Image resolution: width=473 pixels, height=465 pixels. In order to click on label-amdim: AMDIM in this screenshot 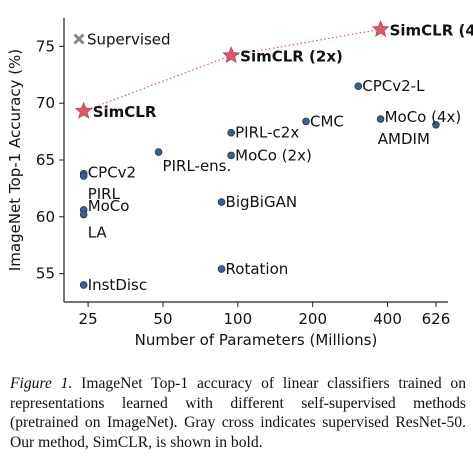, I will do `click(404, 139)`.